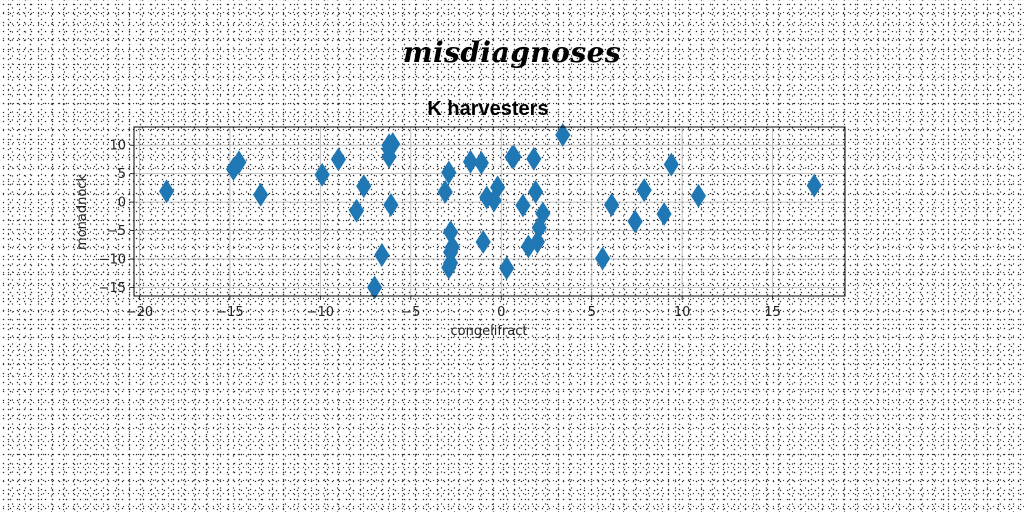 The width and height of the screenshot is (1024, 512). I want to click on y-tick-label: −5, so click(116, 231).